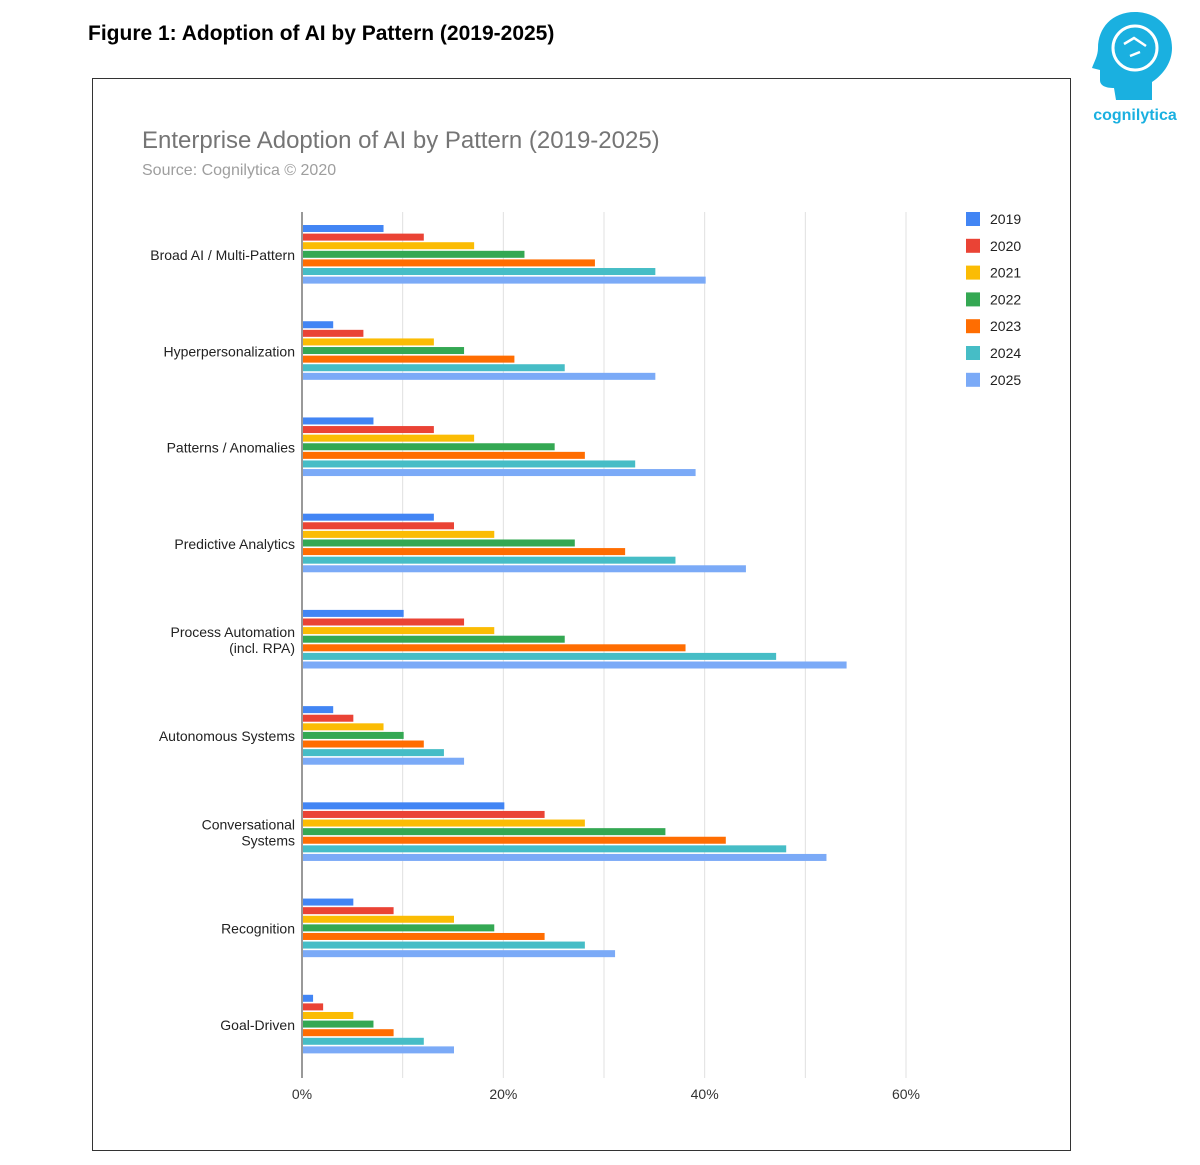 The width and height of the screenshot is (1200, 1165). What do you see at coordinates (258, 929) in the screenshot?
I see `category-label: Recognition` at bounding box center [258, 929].